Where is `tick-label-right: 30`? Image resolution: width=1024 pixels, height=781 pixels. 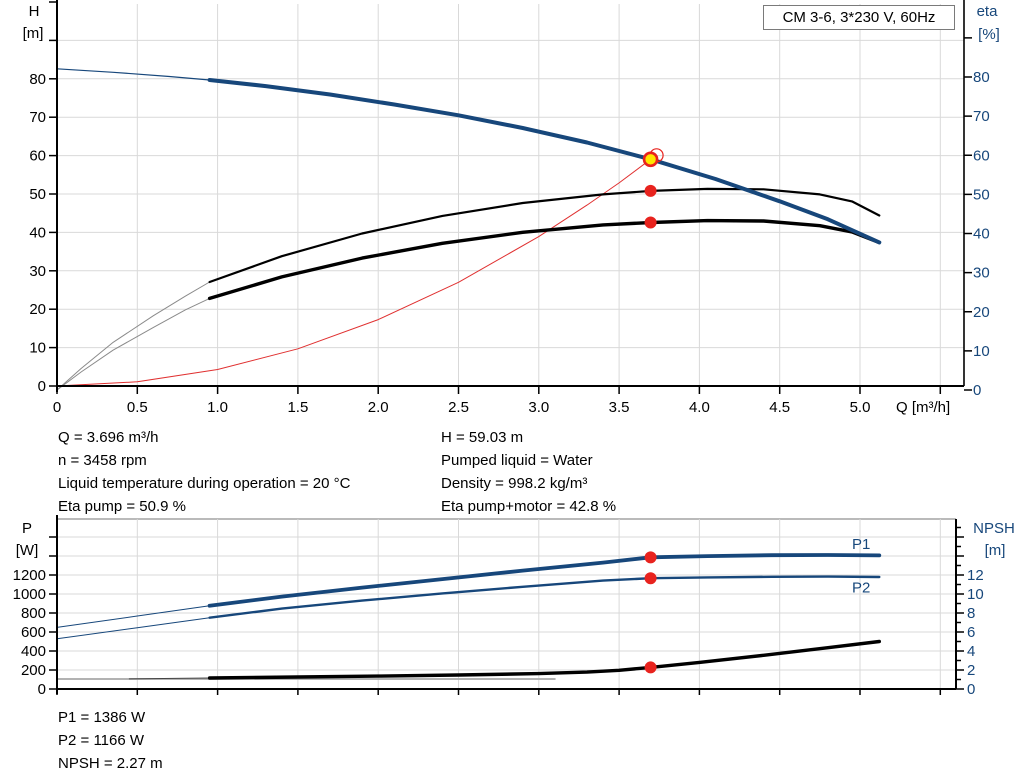
tick-label-right: 30 is located at coordinates (981, 273).